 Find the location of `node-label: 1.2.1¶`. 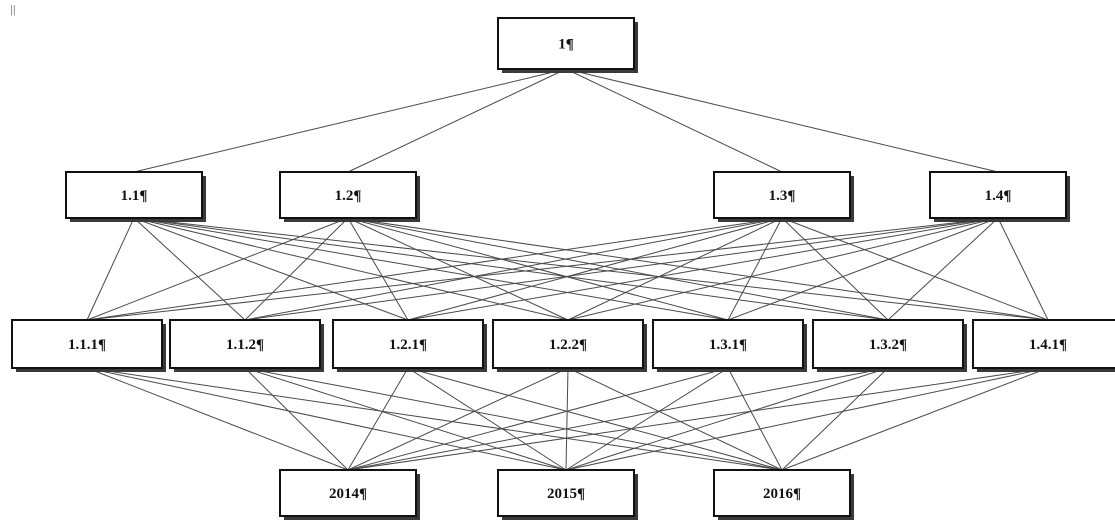

node-label: 1.2.1¶ is located at coordinates (408, 345).